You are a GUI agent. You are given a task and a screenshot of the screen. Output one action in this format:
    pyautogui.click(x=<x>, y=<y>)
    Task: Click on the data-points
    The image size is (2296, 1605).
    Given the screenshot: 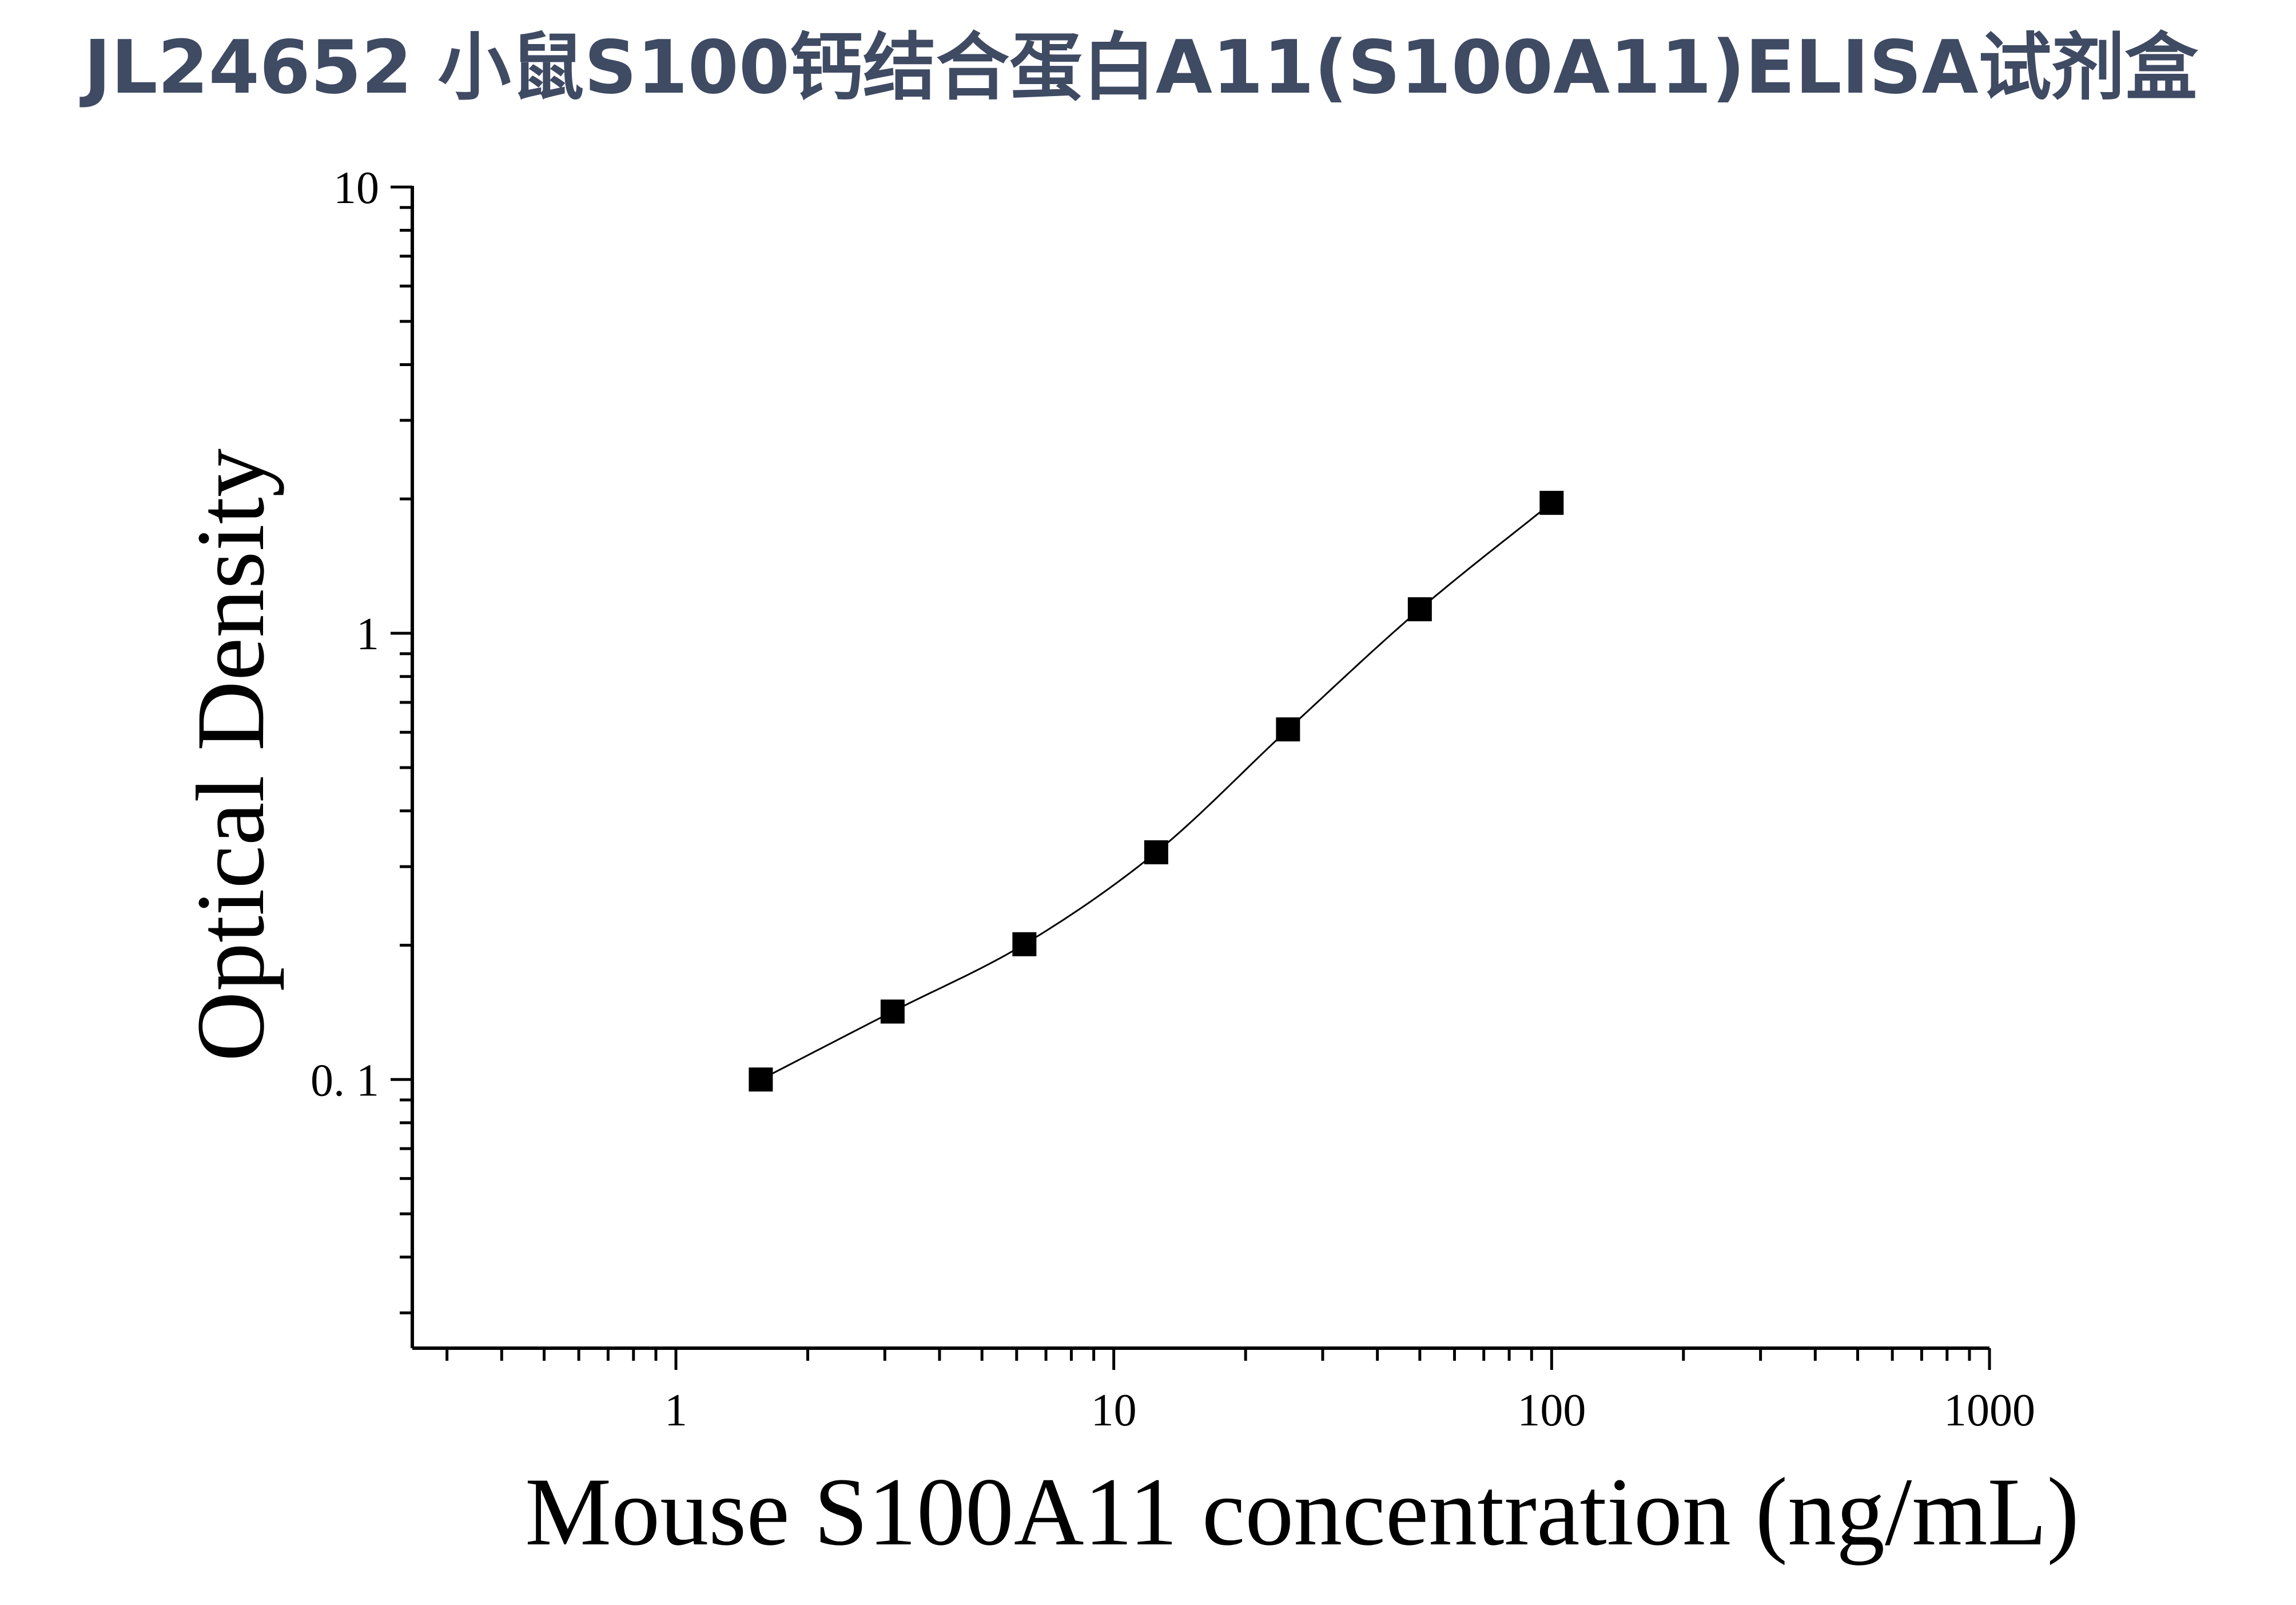 What is the action you would take?
    pyautogui.click(x=1157, y=791)
    